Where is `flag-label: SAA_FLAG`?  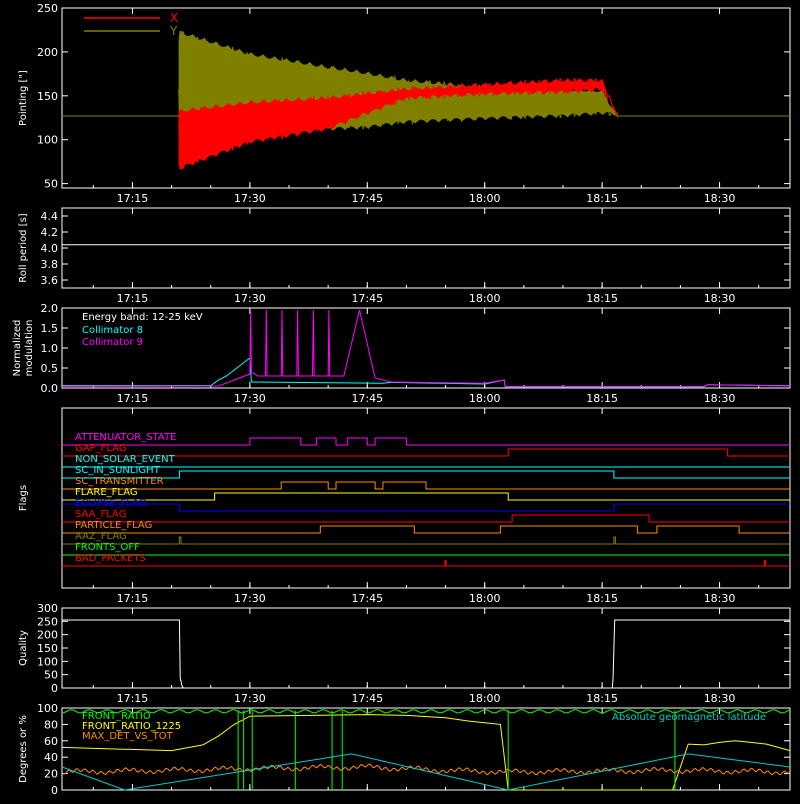
flag-label: SAA_FLAG is located at coordinates (100, 514).